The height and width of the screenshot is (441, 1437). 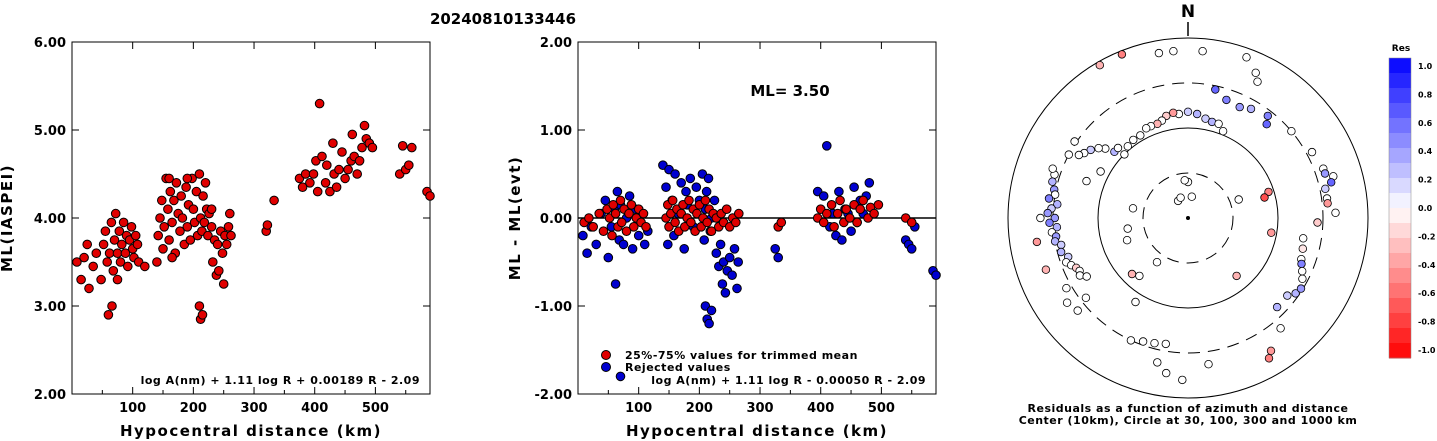 I want to click on y-tick-label: 3.00, so click(x=50, y=307).